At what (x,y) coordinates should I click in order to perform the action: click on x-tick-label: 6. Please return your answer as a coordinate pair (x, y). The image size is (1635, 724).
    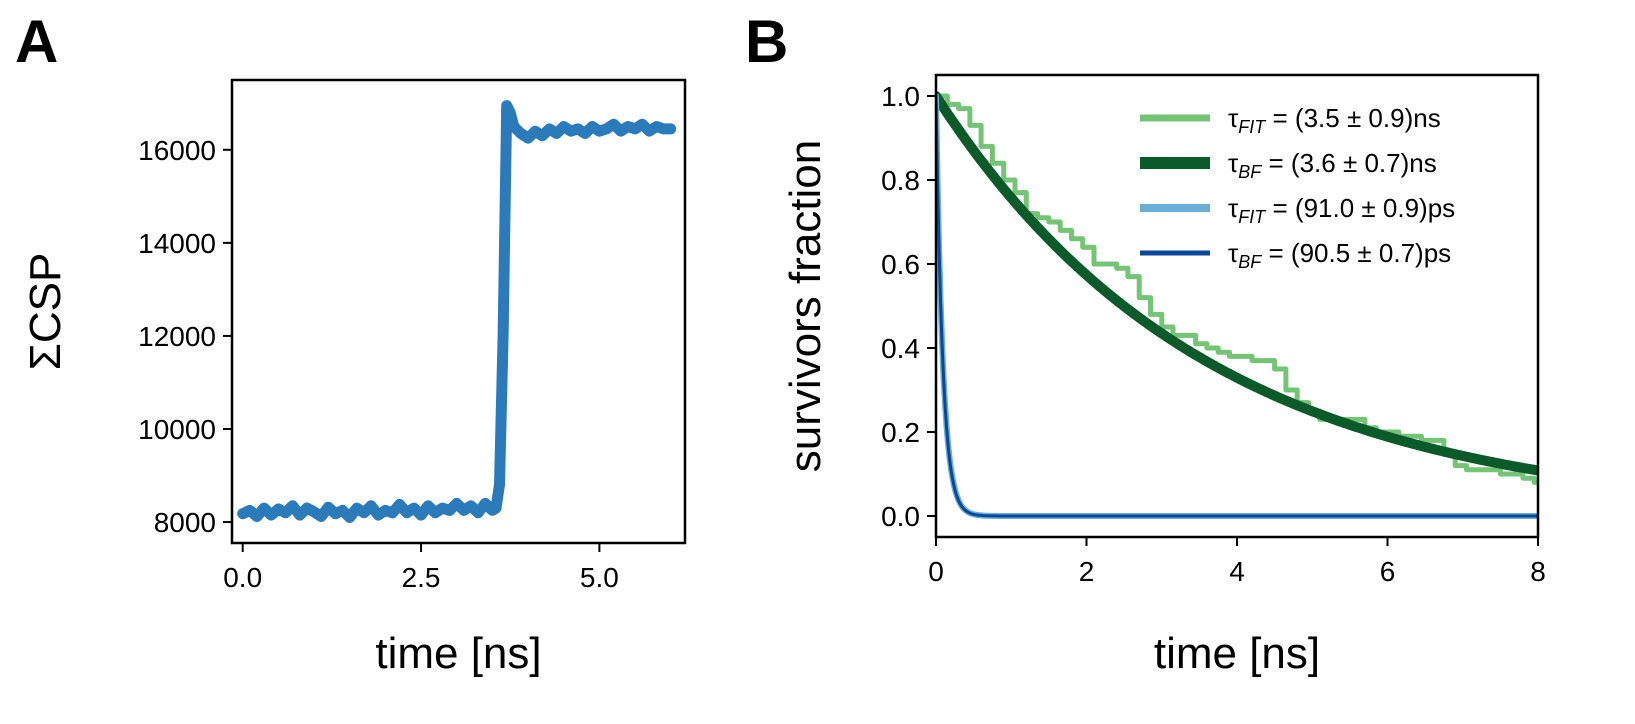
    Looking at the image, I should click on (1388, 571).